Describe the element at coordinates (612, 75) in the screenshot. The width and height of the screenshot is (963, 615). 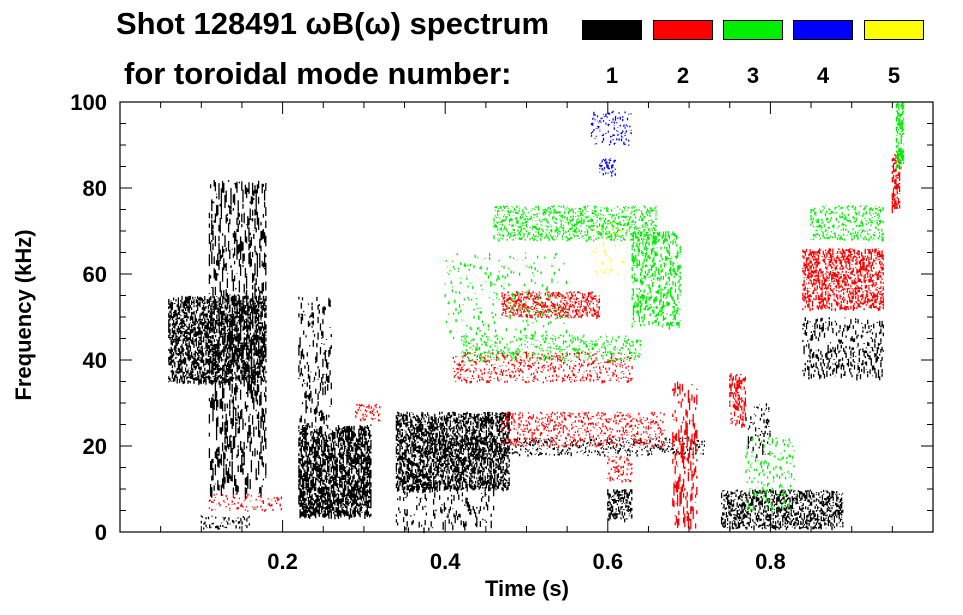
I see `legend-label-n1: 1` at that location.